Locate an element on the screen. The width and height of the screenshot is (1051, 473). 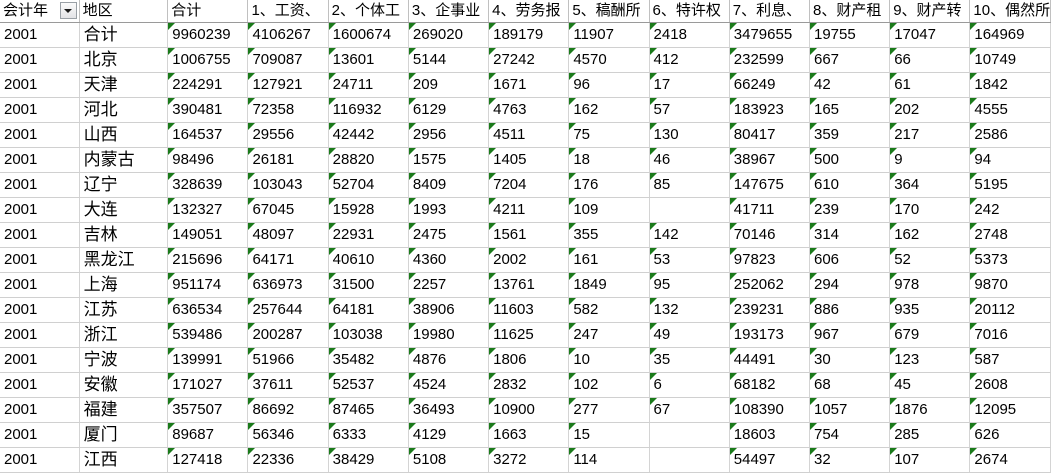
cell-c1: 48097 is located at coordinates (288, 235).